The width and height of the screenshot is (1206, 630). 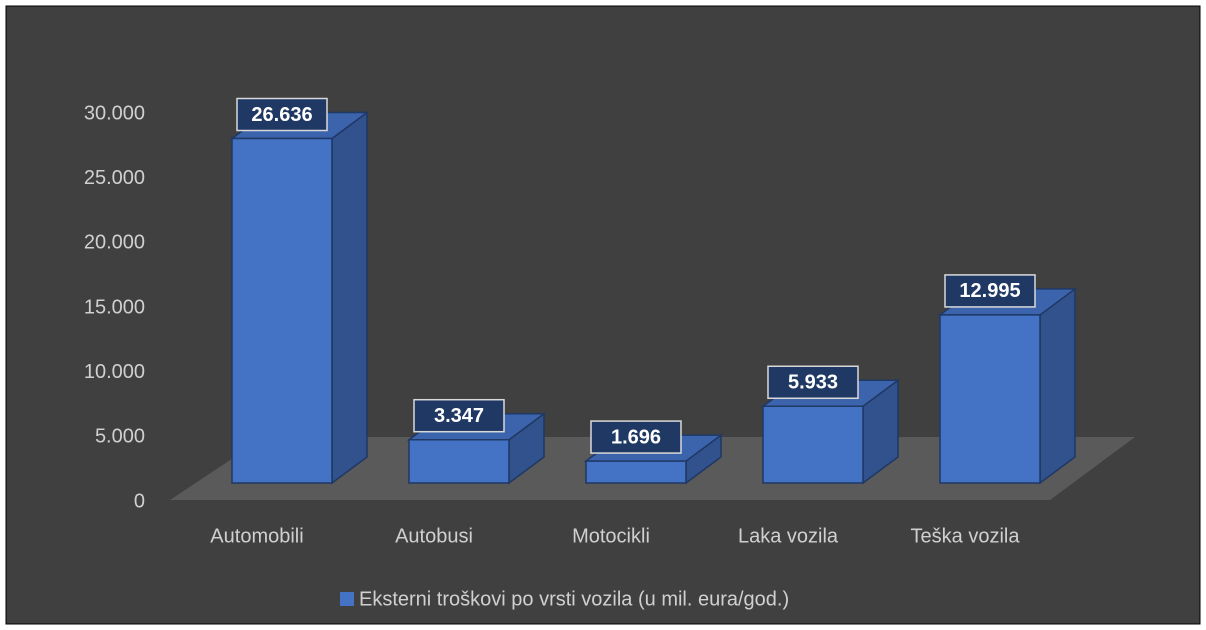 What do you see at coordinates (114, 243) in the screenshot?
I see `y-tick-label: 20.000` at bounding box center [114, 243].